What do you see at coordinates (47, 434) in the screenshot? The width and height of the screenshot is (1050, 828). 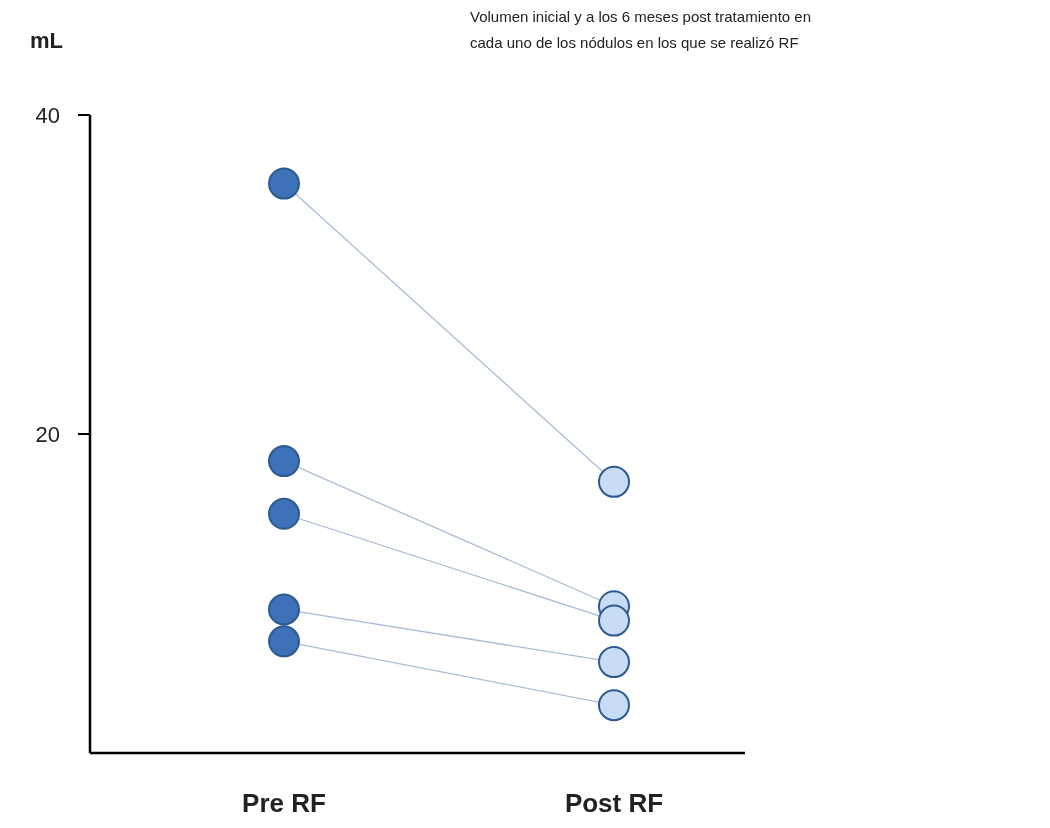 I see `y-tick-label: 20` at bounding box center [47, 434].